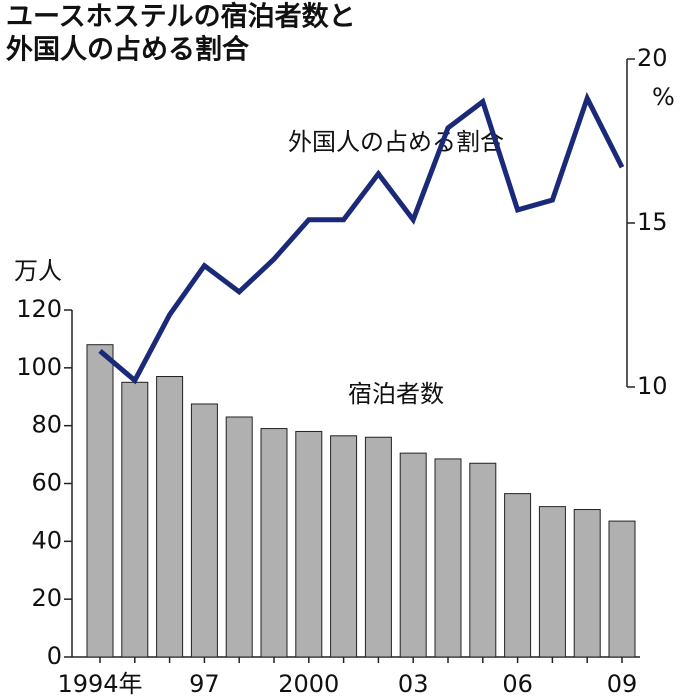  I want to click on chart-title-line: ユースホステルの宿泊者数と, so click(181, 17).